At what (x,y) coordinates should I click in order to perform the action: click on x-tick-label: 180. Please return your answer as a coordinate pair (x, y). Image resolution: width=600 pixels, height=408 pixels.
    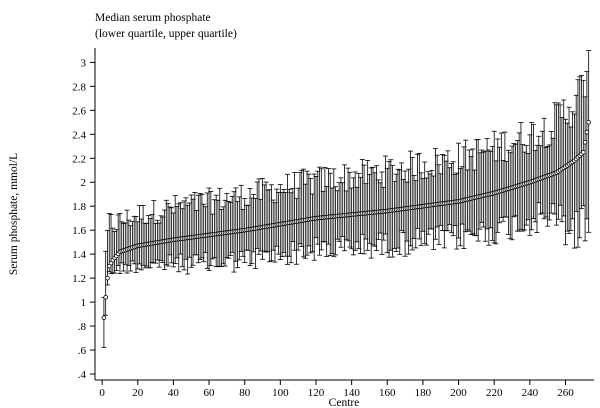
    Looking at the image, I should click on (423, 393).